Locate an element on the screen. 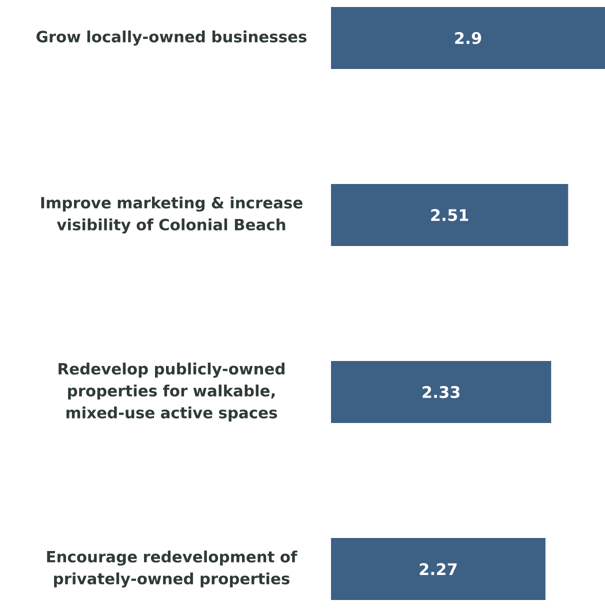 This screenshot has width=605, height=611. y-tick-label: Improve marketing & increase visibility of Colonial Beach is located at coordinates (171, 215).